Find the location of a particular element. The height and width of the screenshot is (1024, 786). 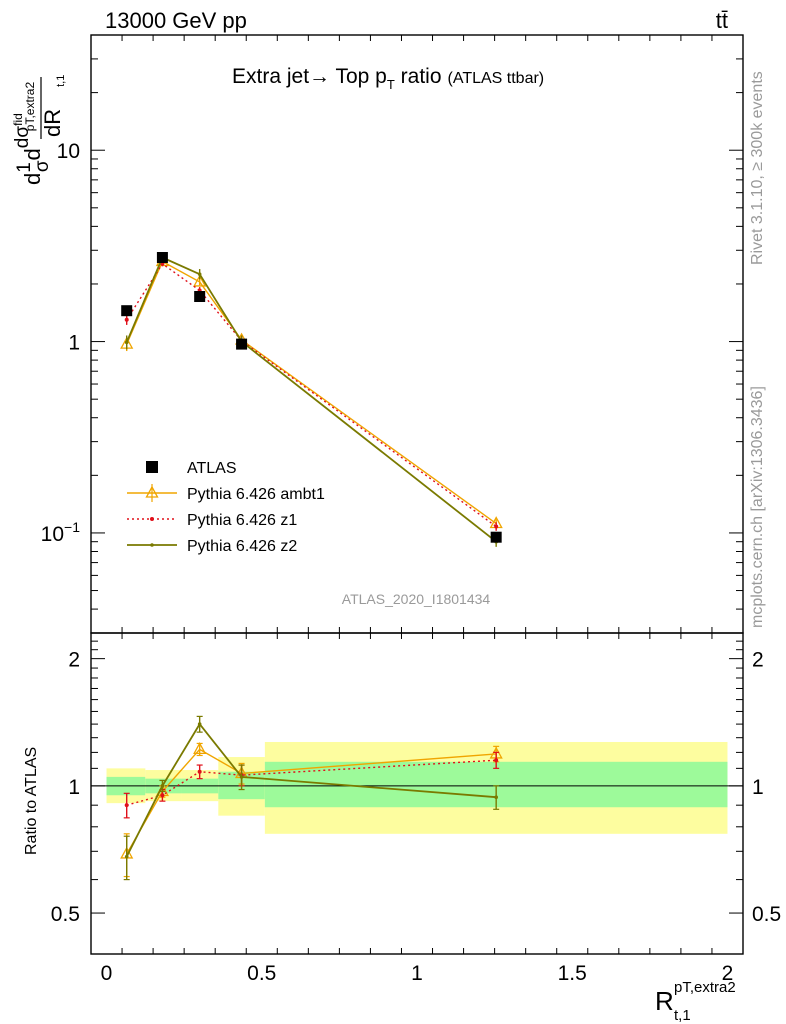

series-line-ambt1 is located at coordinates (311, 392).